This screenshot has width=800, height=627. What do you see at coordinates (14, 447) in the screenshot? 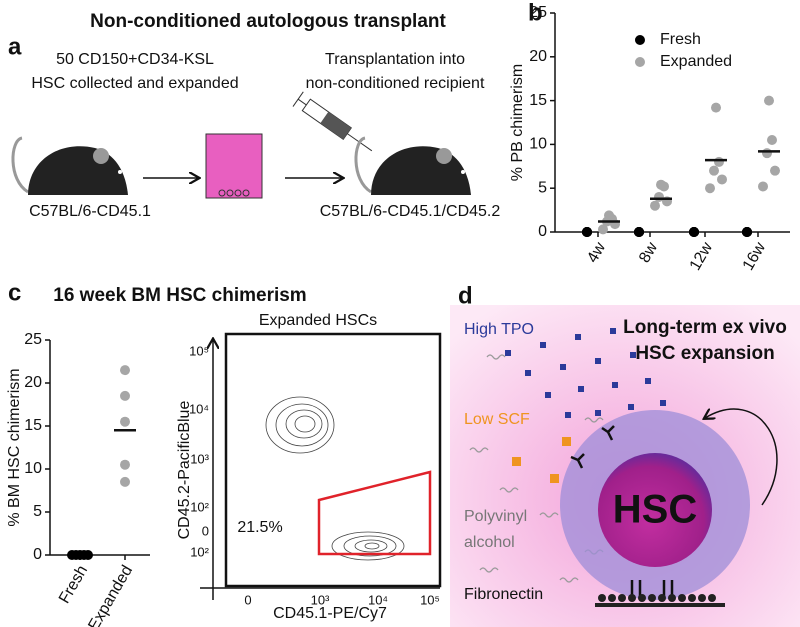
I see `y-axis-label: % BM HSC chimerism` at bounding box center [14, 447].